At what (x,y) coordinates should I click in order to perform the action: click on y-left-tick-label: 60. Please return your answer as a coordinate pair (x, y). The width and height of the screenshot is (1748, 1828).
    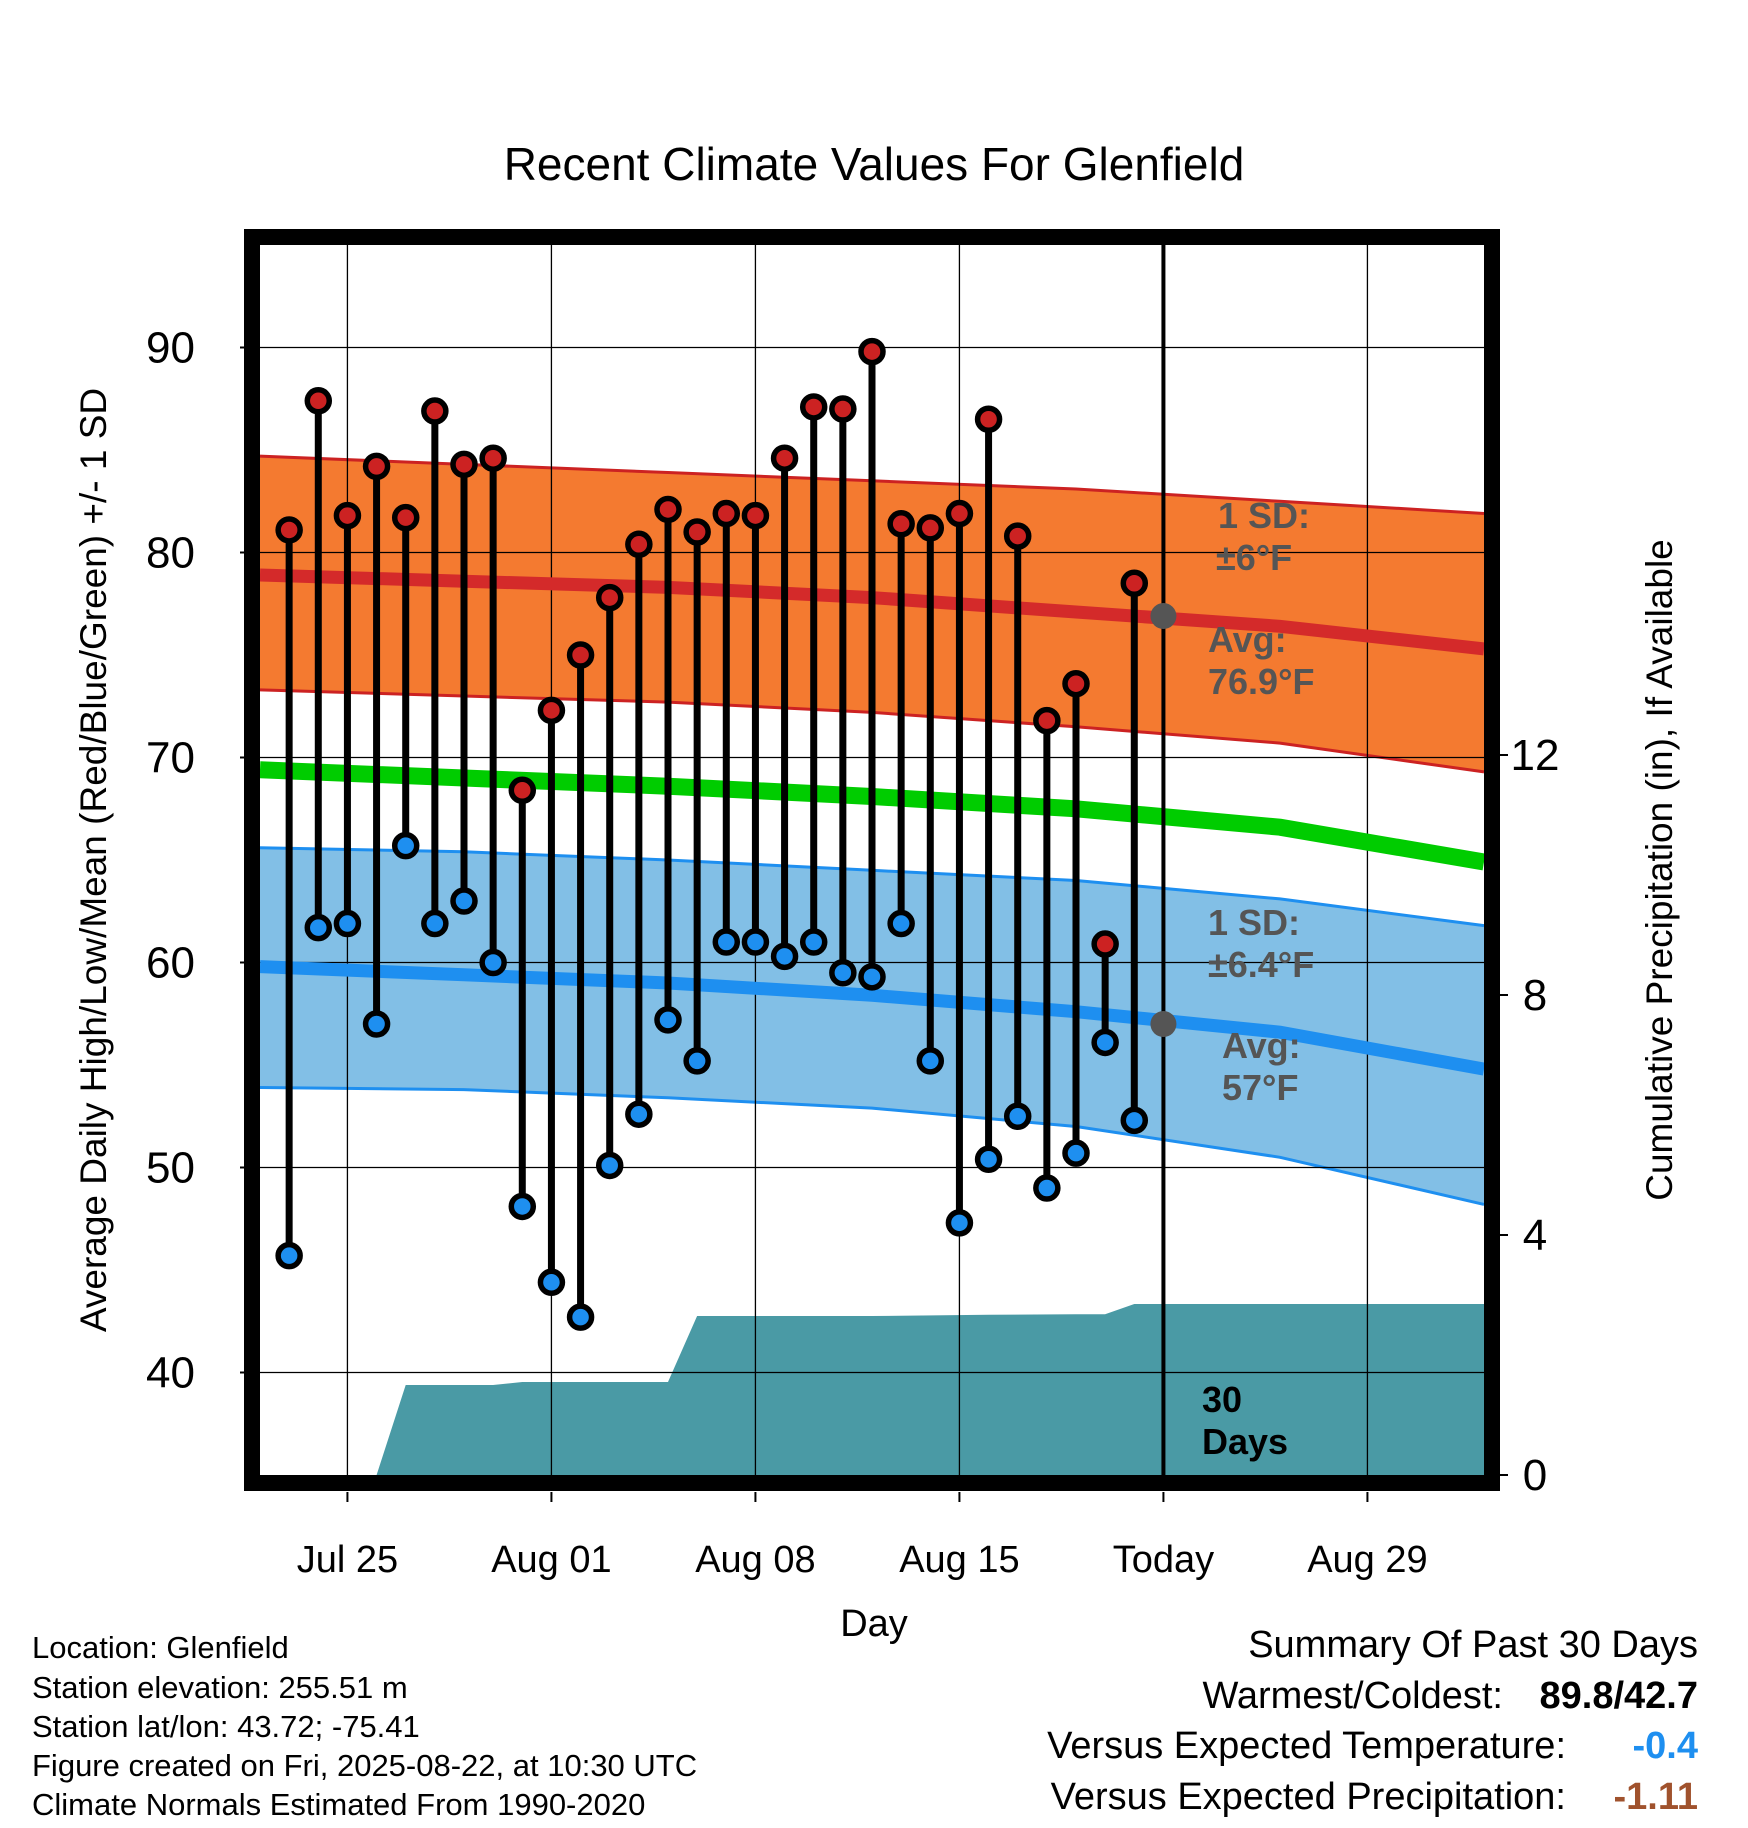
    Looking at the image, I should click on (170, 963).